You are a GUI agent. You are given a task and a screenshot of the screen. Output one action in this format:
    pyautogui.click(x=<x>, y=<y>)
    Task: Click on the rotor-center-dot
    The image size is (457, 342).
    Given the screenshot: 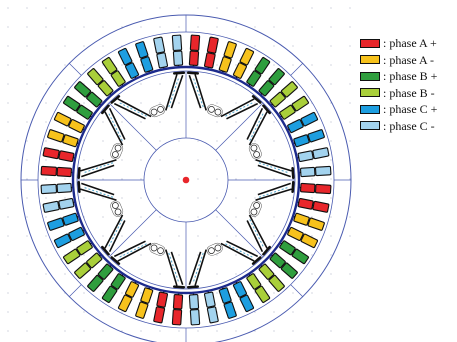 What is the action you would take?
    pyautogui.click(x=186, y=180)
    